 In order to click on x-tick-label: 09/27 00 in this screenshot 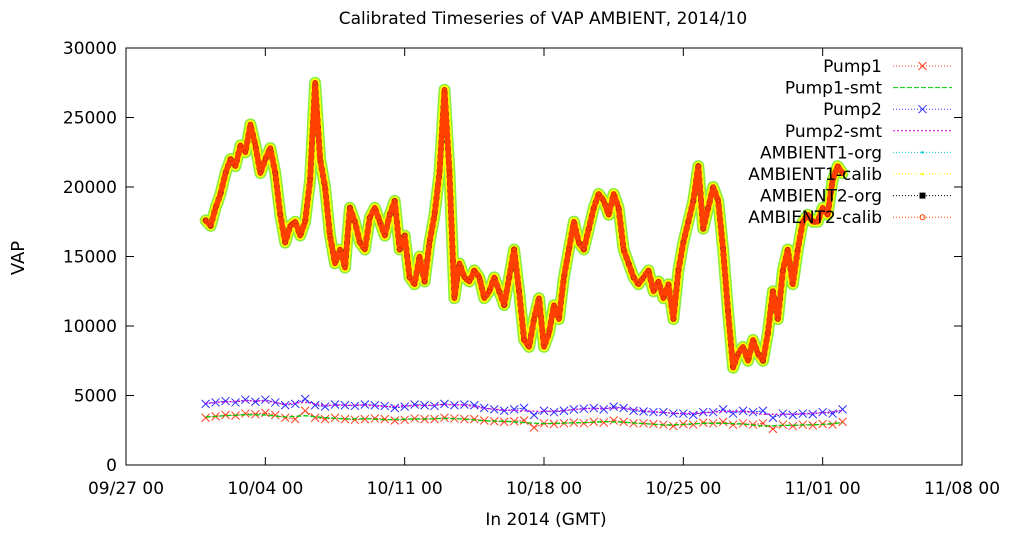, I will do `click(126, 489)`.